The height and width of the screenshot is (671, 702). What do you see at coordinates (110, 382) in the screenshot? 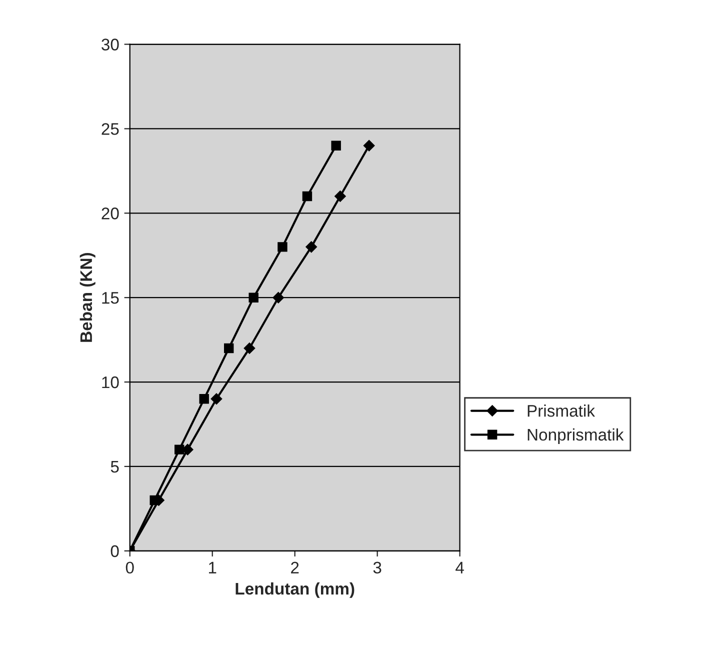
I see `y-tick-label: 10` at bounding box center [110, 382].